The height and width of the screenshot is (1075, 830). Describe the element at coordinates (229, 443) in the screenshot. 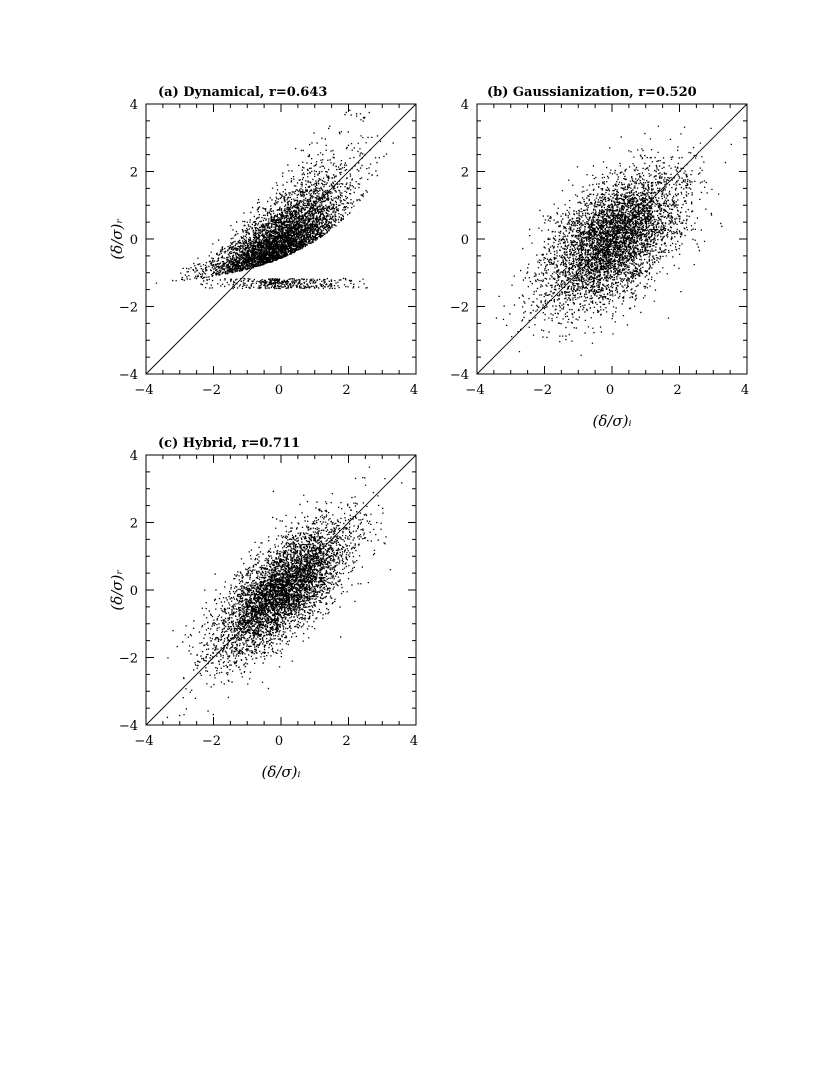

I see `panel-c-title: (c) Hybrid, r=0.711` at that location.